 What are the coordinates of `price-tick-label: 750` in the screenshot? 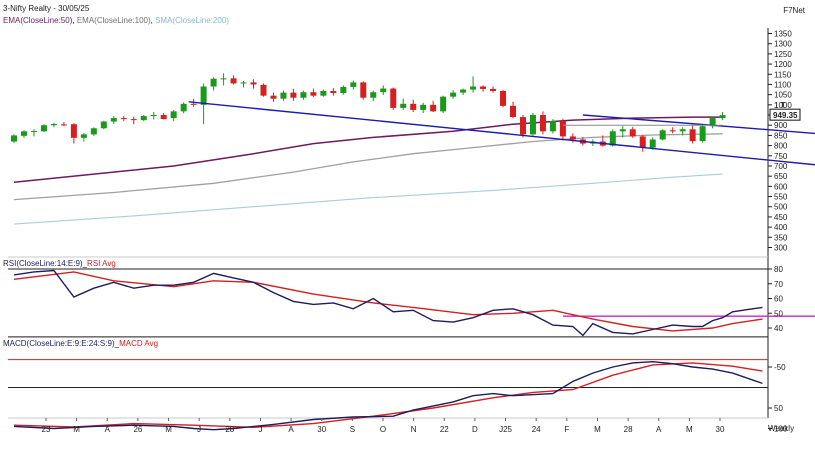 It's located at (781, 156).